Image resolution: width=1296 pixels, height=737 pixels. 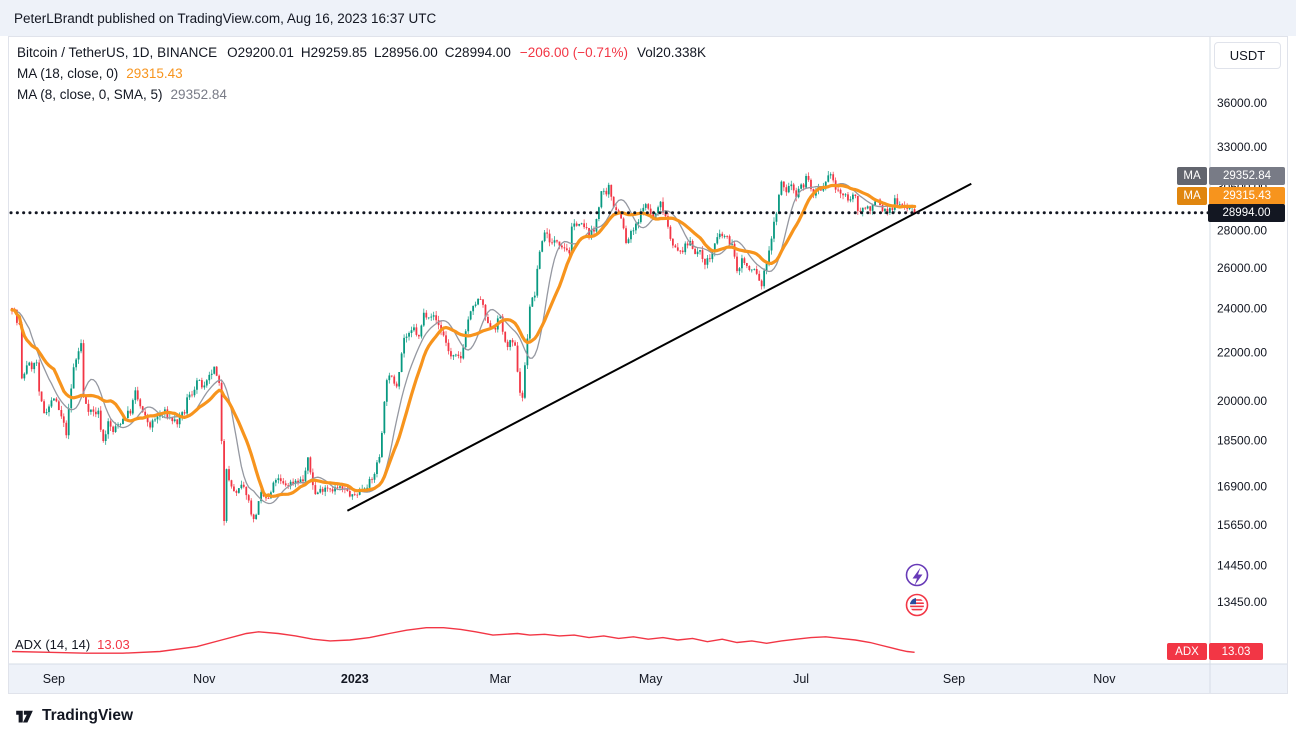 What do you see at coordinates (1246, 213) in the screenshot?
I see `last-price-badge: 28994.00` at bounding box center [1246, 213].